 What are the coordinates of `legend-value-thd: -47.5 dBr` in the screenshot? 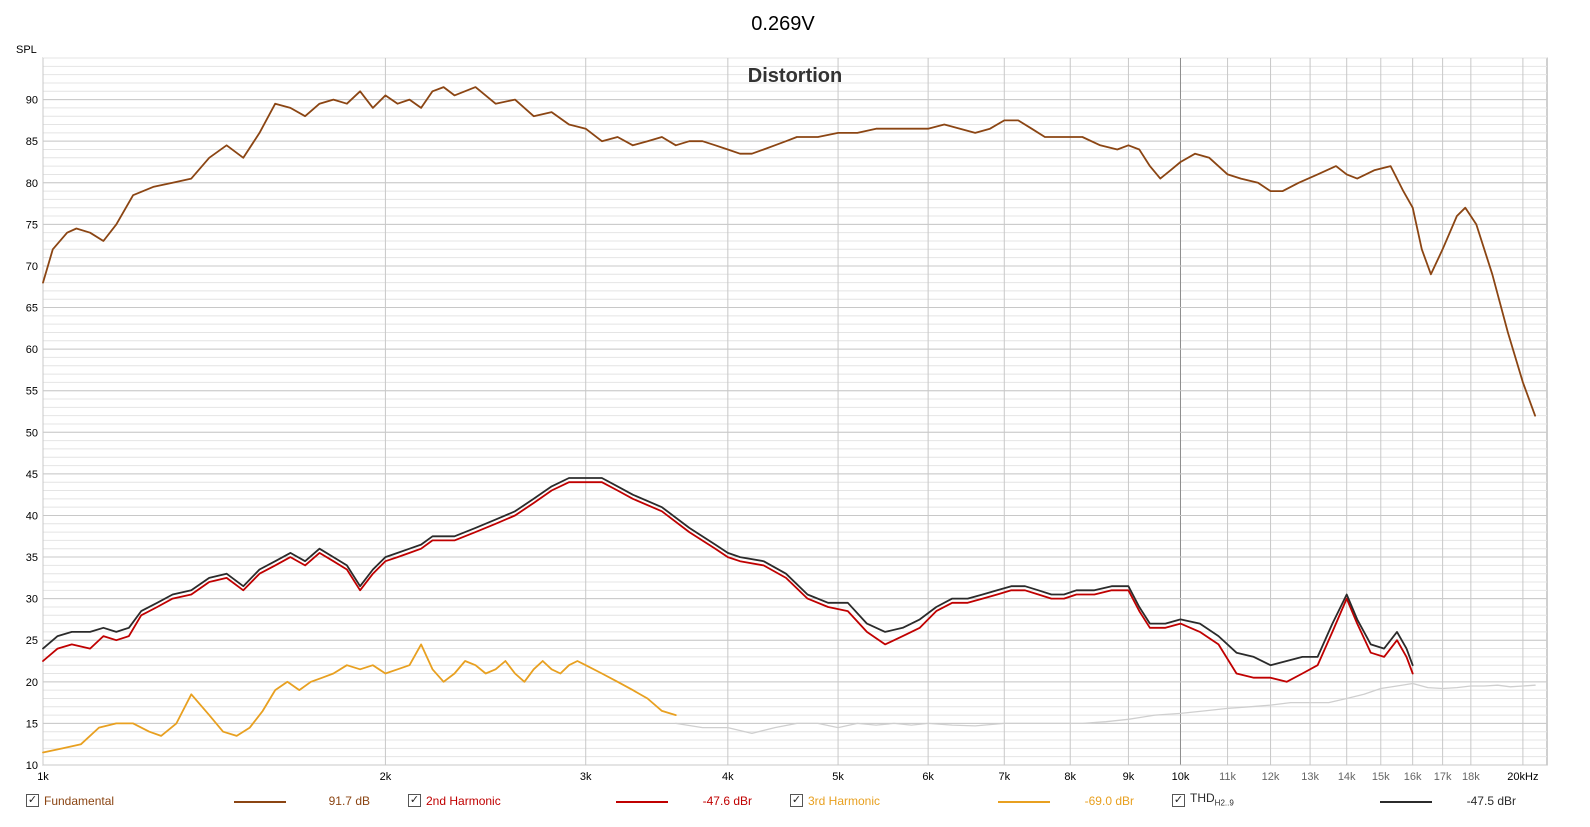 It's located at (1491, 801).